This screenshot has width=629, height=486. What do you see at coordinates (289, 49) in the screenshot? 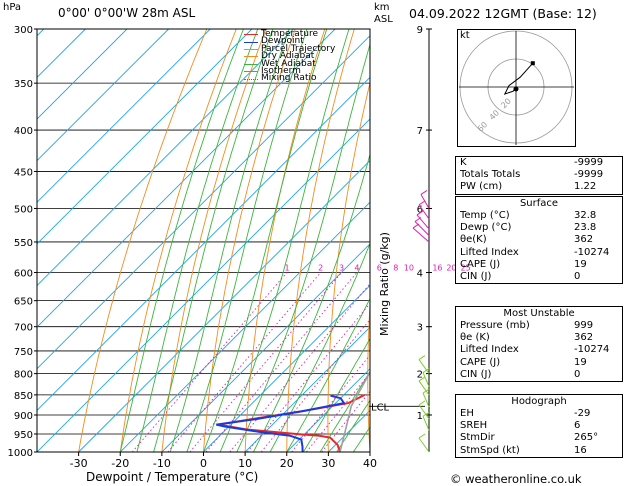
I see `legend-item: Parcel Trajectory` at bounding box center [289, 49].